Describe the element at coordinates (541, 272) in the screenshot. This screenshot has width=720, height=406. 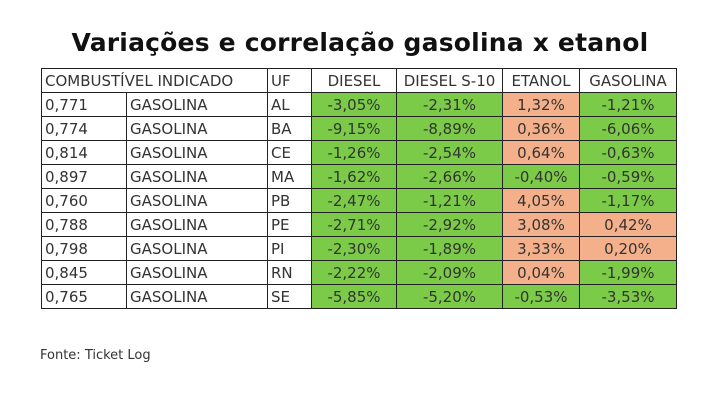
I see `cell-etanol: 0,04%` at that location.